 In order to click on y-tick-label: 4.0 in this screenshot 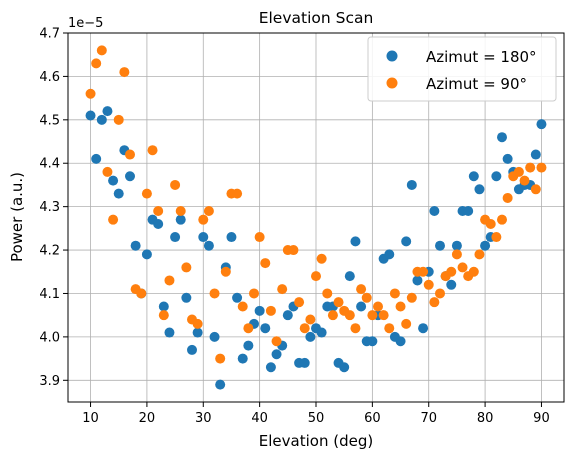, I will do `click(49, 337)`.